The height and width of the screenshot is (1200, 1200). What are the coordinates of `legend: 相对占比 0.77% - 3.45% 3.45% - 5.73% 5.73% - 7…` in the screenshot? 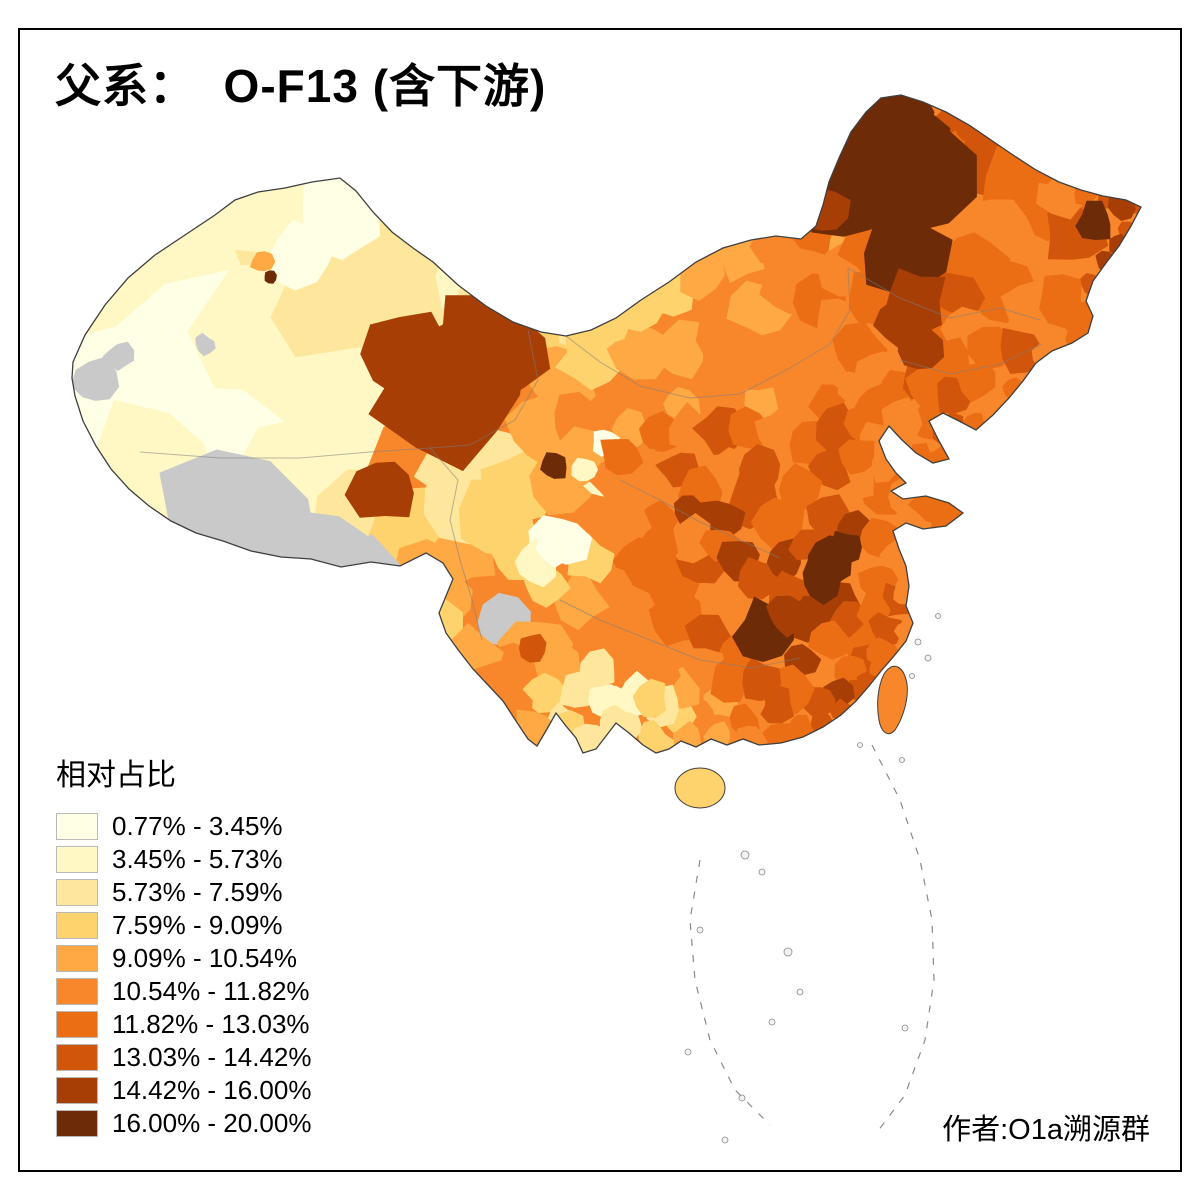 It's located at (183, 945).